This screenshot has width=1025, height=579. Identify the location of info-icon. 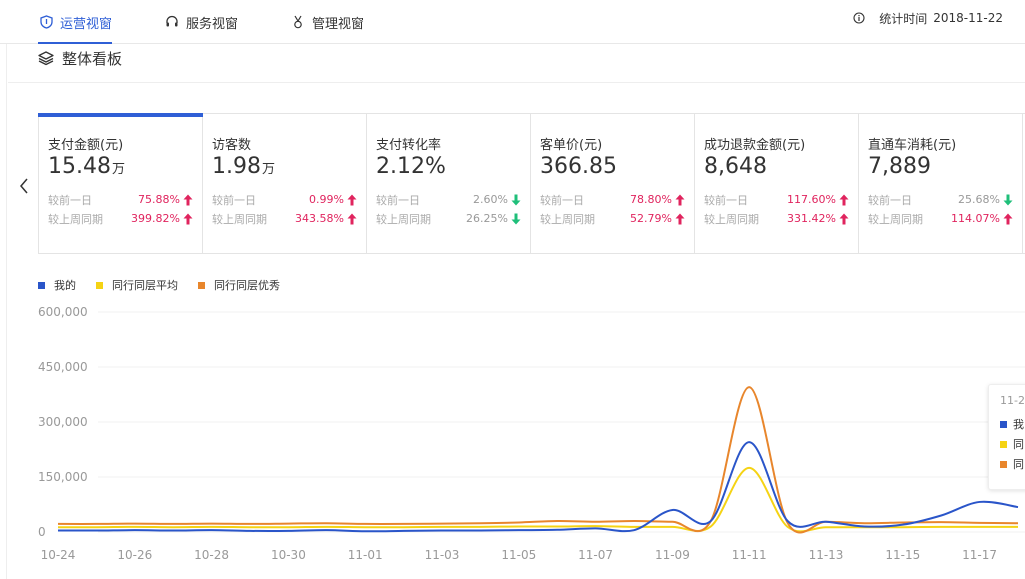
(859, 18).